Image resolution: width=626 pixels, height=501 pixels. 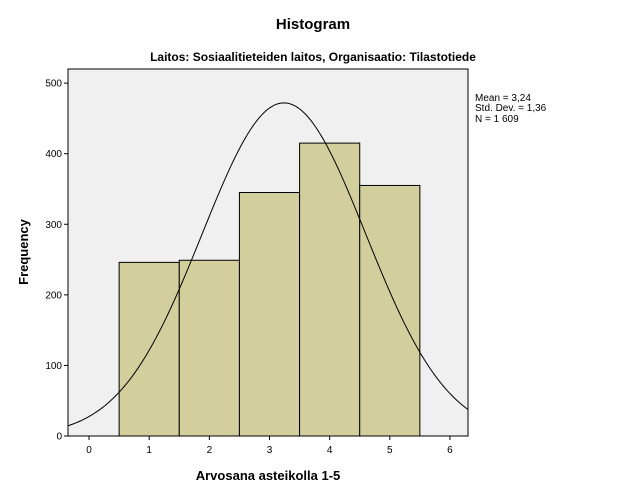 I want to click on x-tick-label: 6, so click(x=450, y=450).